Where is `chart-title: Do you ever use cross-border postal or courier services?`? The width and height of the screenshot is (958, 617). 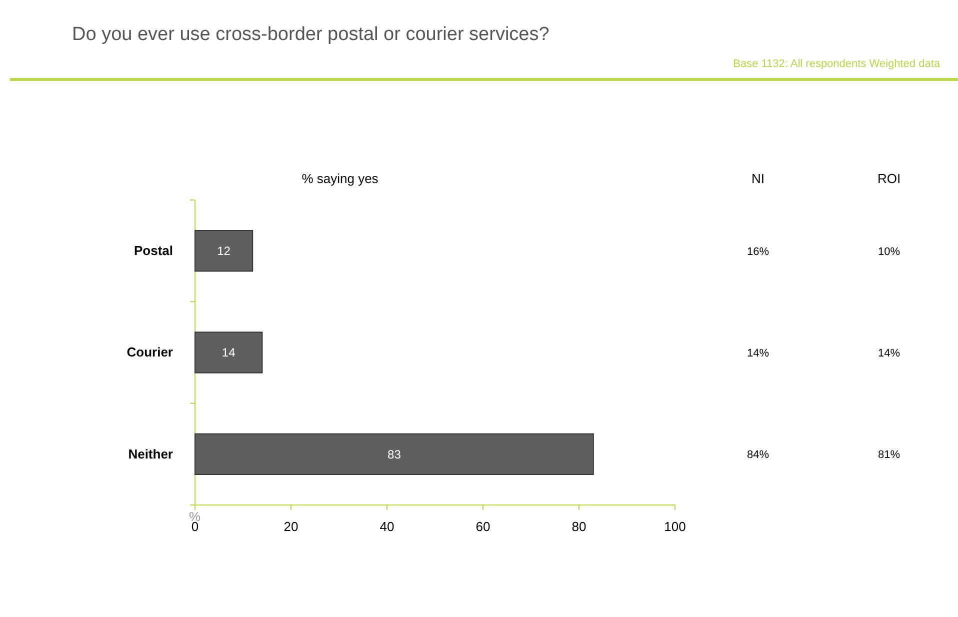
chart-title: Do you ever use cross-border postal or courier services? is located at coordinates (311, 34).